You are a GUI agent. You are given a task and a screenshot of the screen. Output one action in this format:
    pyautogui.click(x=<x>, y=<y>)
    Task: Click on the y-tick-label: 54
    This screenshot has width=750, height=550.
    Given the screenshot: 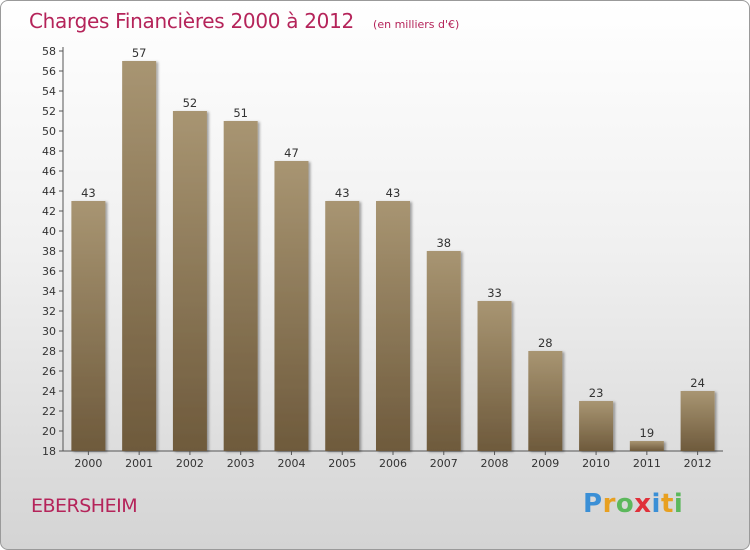 What is the action you would take?
    pyautogui.click(x=49, y=91)
    